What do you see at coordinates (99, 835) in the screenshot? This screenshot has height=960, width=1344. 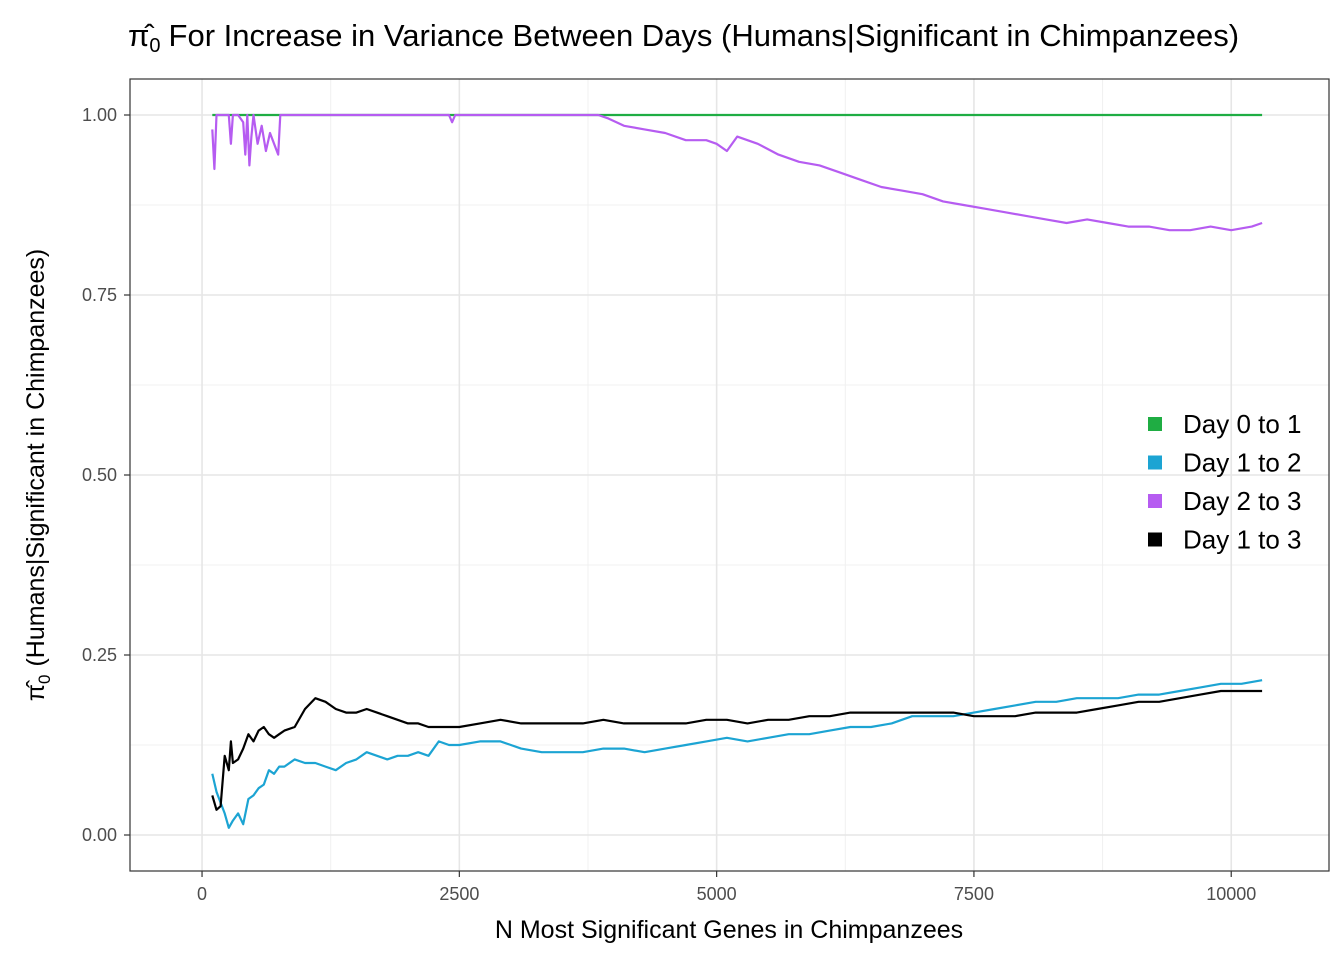 I see `y-tick-label: 0.00` at bounding box center [99, 835].